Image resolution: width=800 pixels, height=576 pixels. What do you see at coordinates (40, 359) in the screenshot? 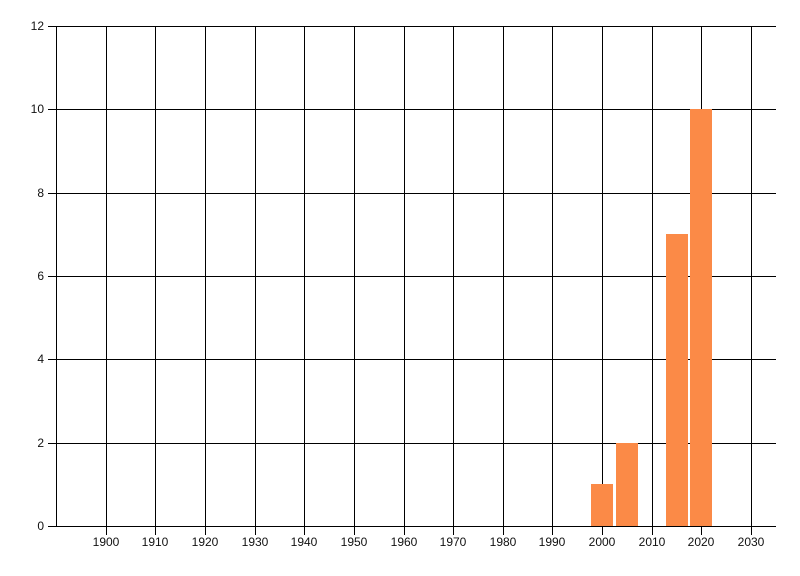
I see `y-tick-label: 4` at bounding box center [40, 359].